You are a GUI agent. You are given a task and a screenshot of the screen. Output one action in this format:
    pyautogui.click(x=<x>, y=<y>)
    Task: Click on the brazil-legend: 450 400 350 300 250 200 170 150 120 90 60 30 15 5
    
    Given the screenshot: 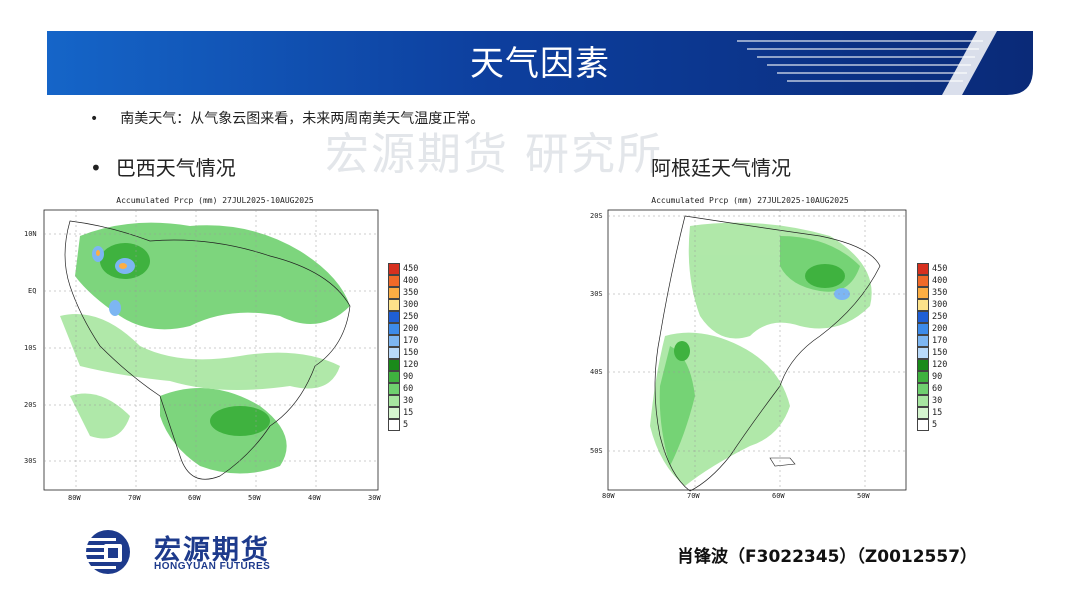 What is the action you would take?
    pyautogui.click(x=414, y=347)
    